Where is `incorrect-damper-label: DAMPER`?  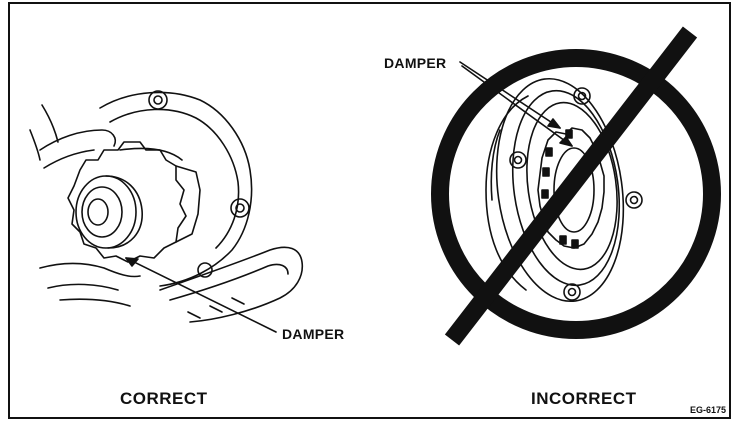
incorrect-damper-label: DAMPER is located at coordinates (415, 63).